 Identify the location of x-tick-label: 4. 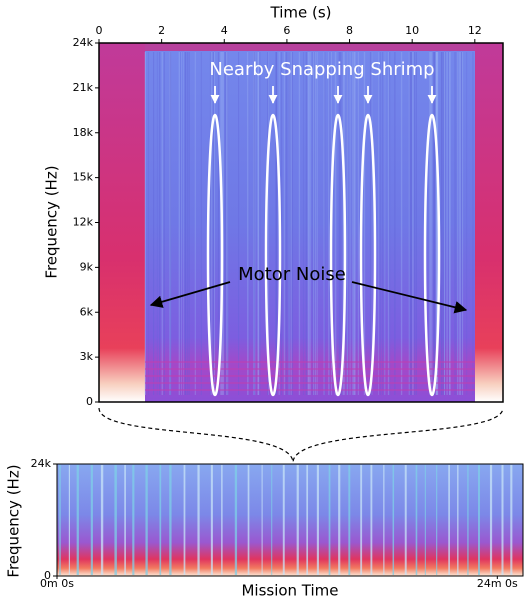
(224, 30).